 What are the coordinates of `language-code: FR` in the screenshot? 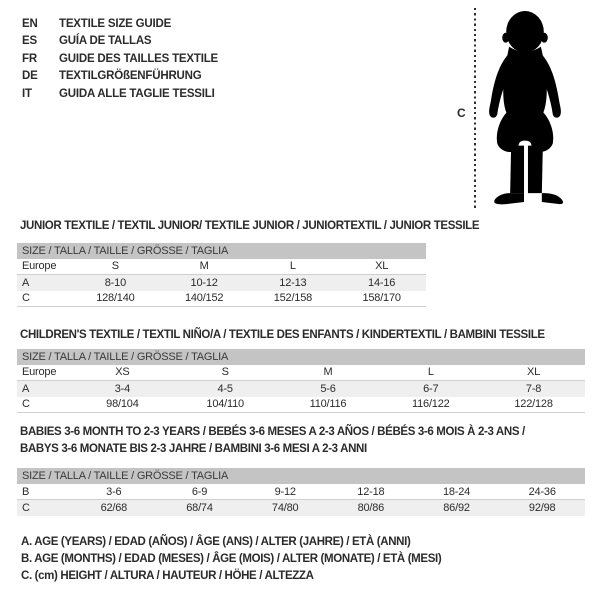 It's located at (29, 58).